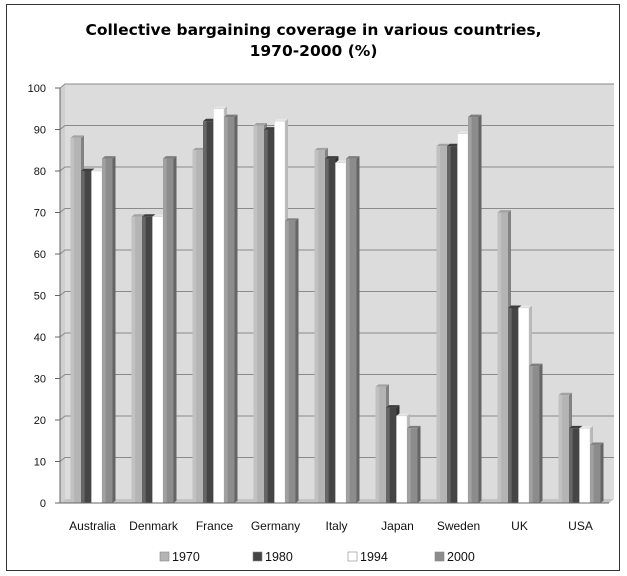  Describe the element at coordinates (231, 309) in the screenshot. I see `bar-france-2000` at that location.